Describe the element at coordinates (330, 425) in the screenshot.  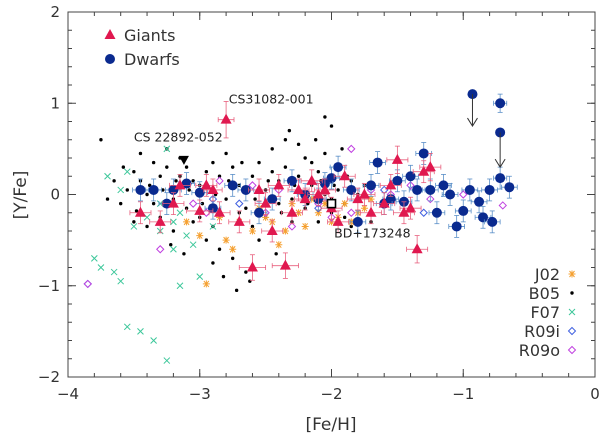
I see `x-axis-label: [Fe/H]` at that location.